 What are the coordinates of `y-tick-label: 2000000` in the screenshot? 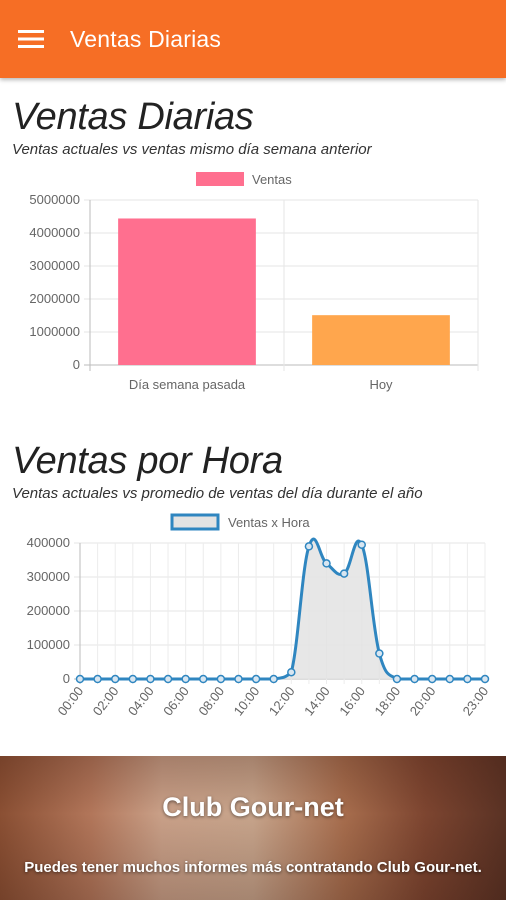 It's located at (54, 298).